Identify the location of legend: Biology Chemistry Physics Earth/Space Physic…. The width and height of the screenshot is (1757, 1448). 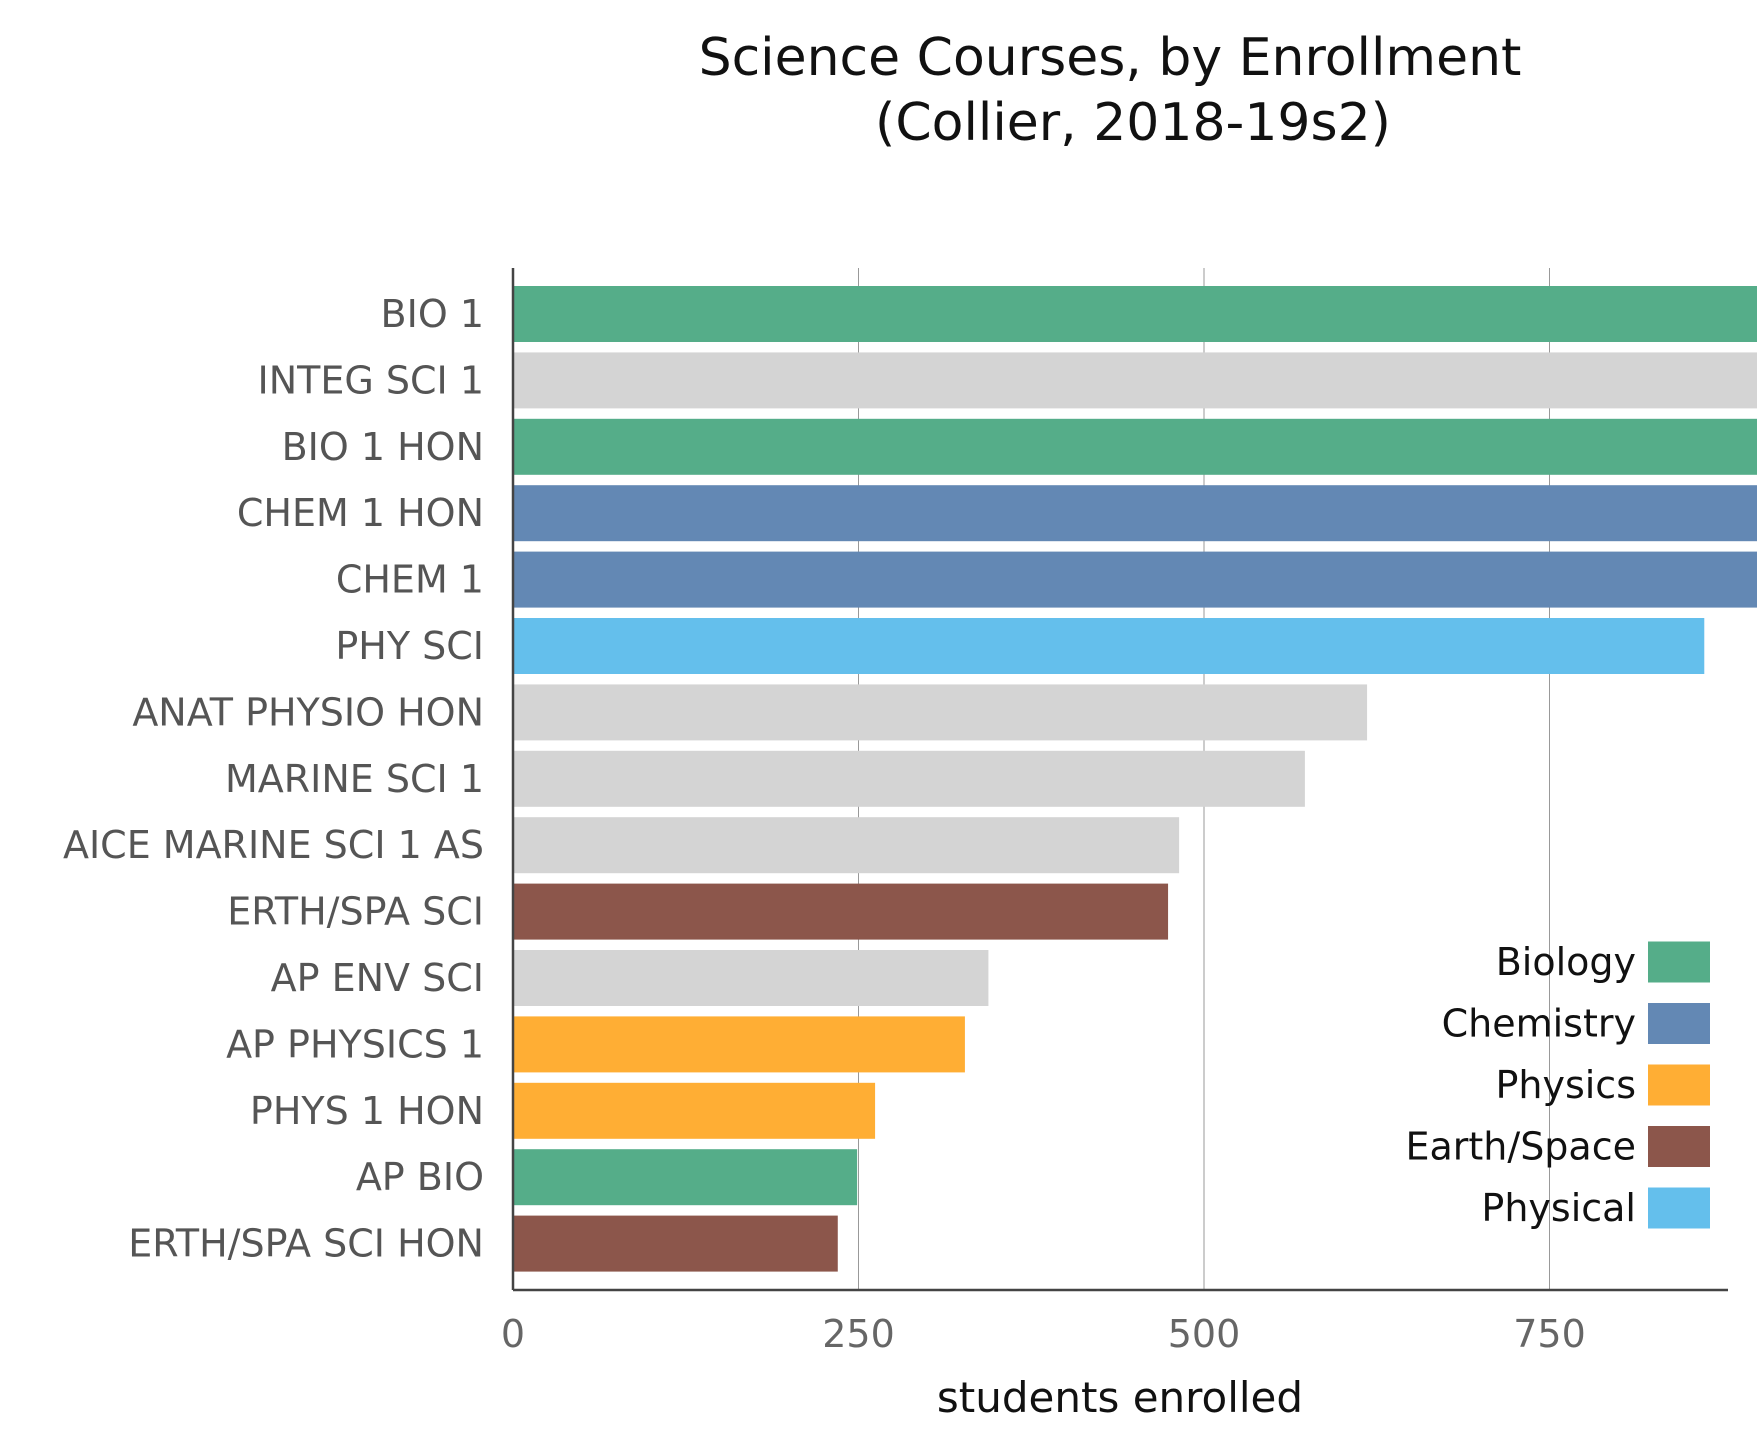
(1557, 1085).